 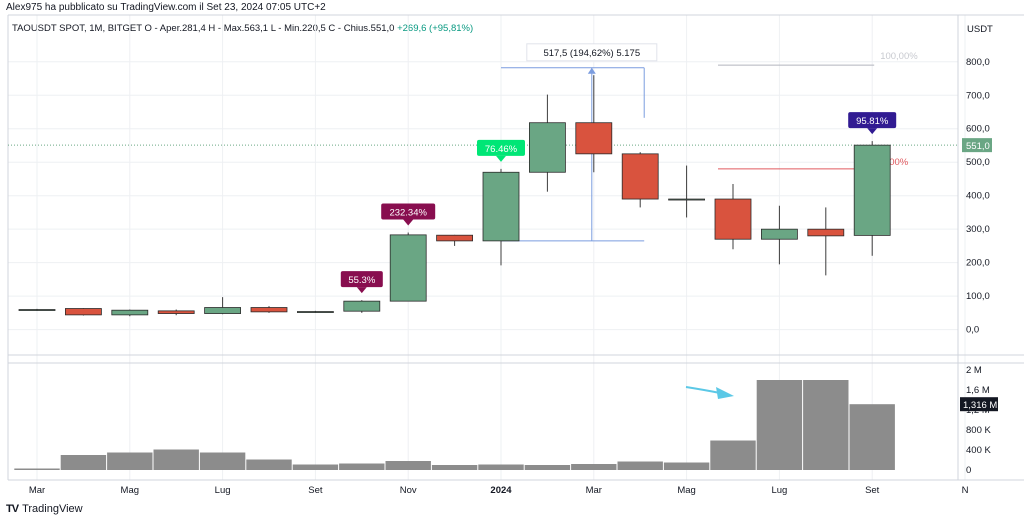 I want to click on last-price-label: 551,0, so click(x=978, y=146).